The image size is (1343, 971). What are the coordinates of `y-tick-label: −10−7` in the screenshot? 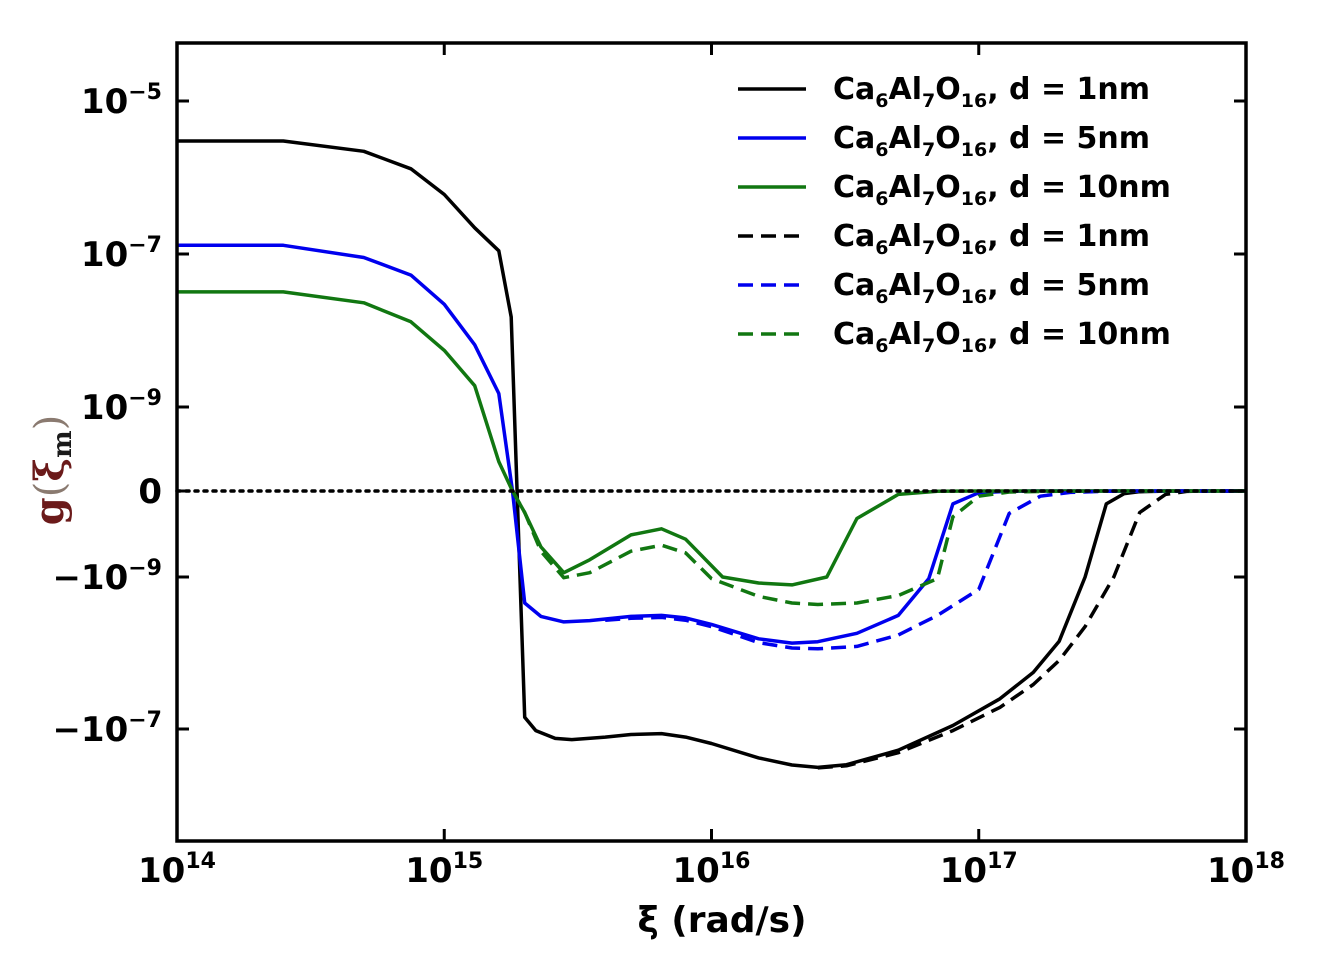 It's located at (107, 729).